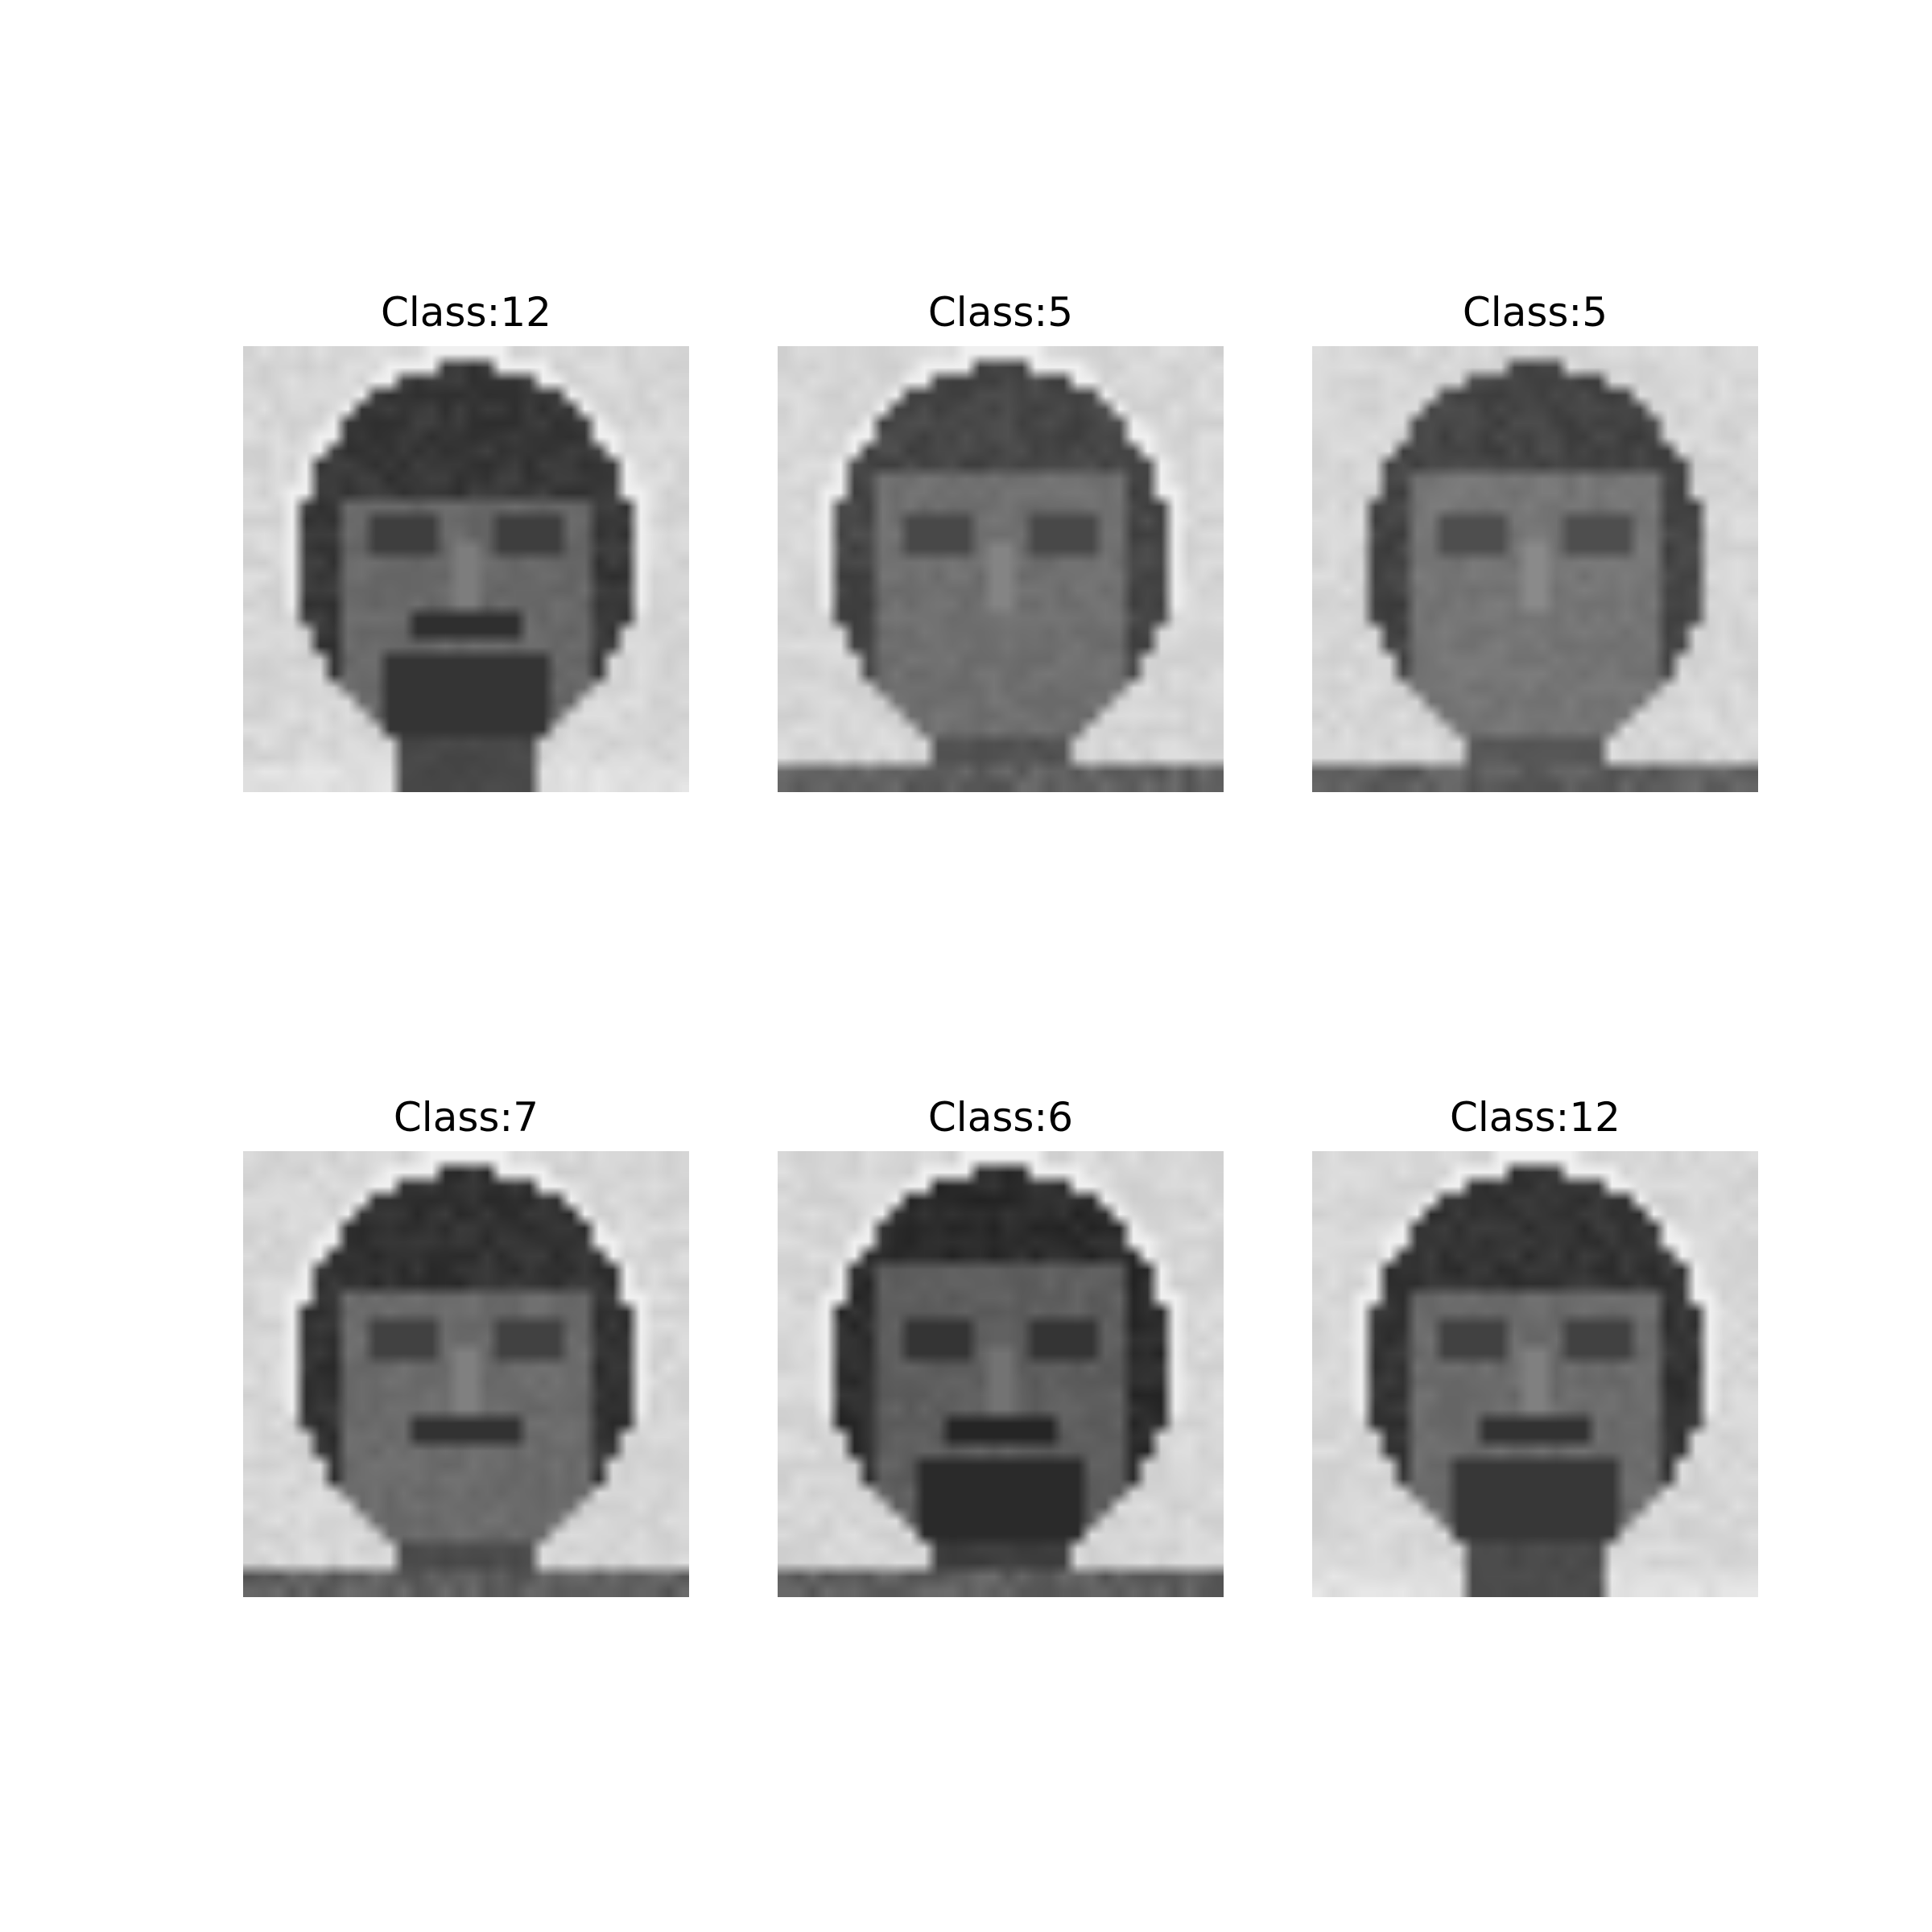  I want to click on panel-title: Class:7, so click(466, 1117).